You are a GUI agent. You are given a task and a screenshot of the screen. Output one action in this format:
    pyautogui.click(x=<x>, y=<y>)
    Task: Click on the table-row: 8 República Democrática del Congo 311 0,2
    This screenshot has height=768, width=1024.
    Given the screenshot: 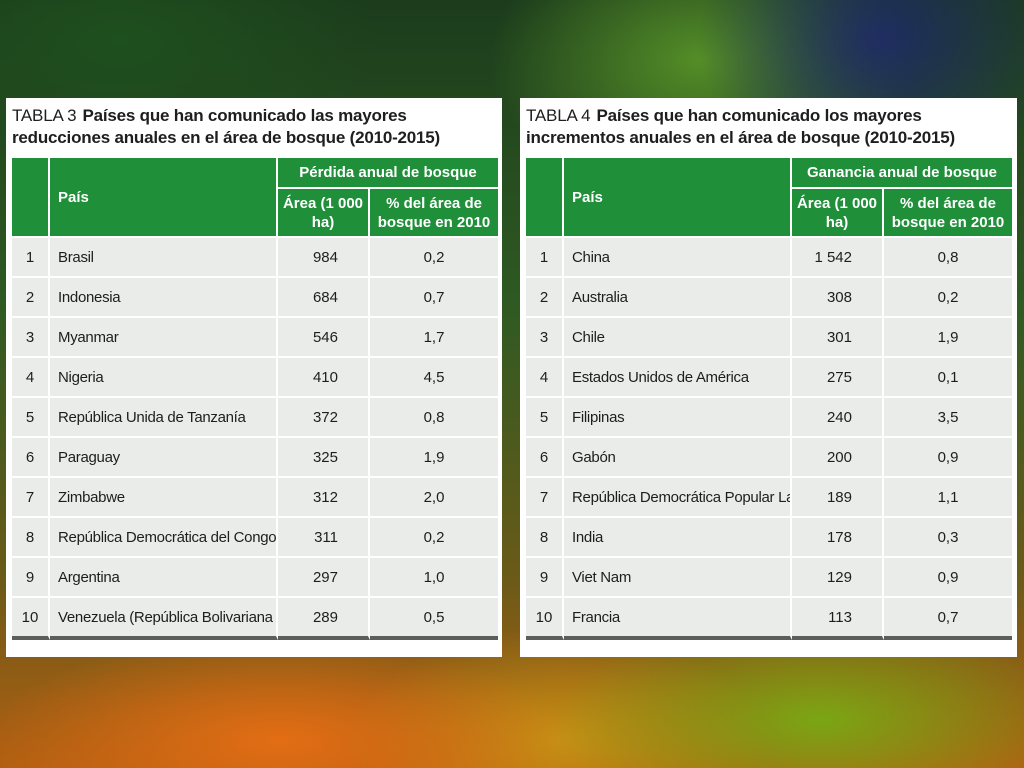 What is the action you would take?
    pyautogui.click(x=255, y=538)
    